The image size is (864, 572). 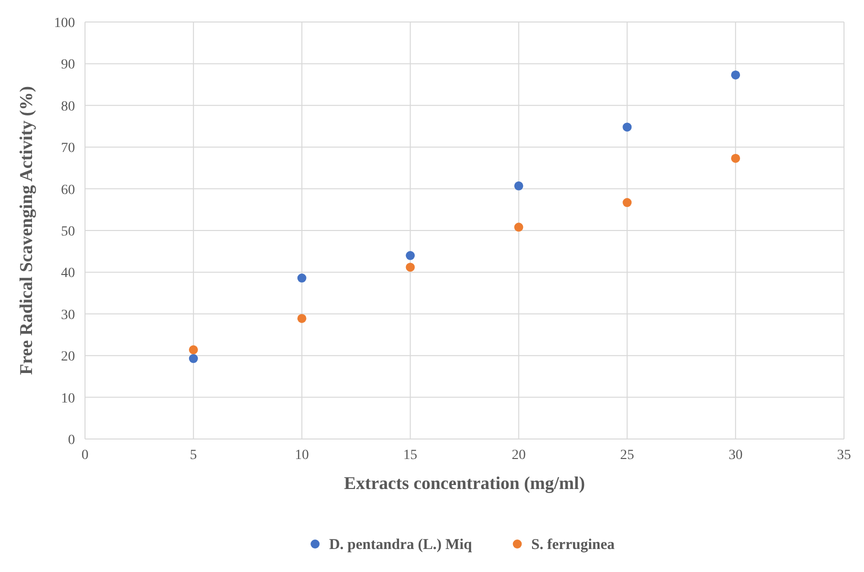 I want to click on x-tick-label: 15, so click(x=410, y=455).